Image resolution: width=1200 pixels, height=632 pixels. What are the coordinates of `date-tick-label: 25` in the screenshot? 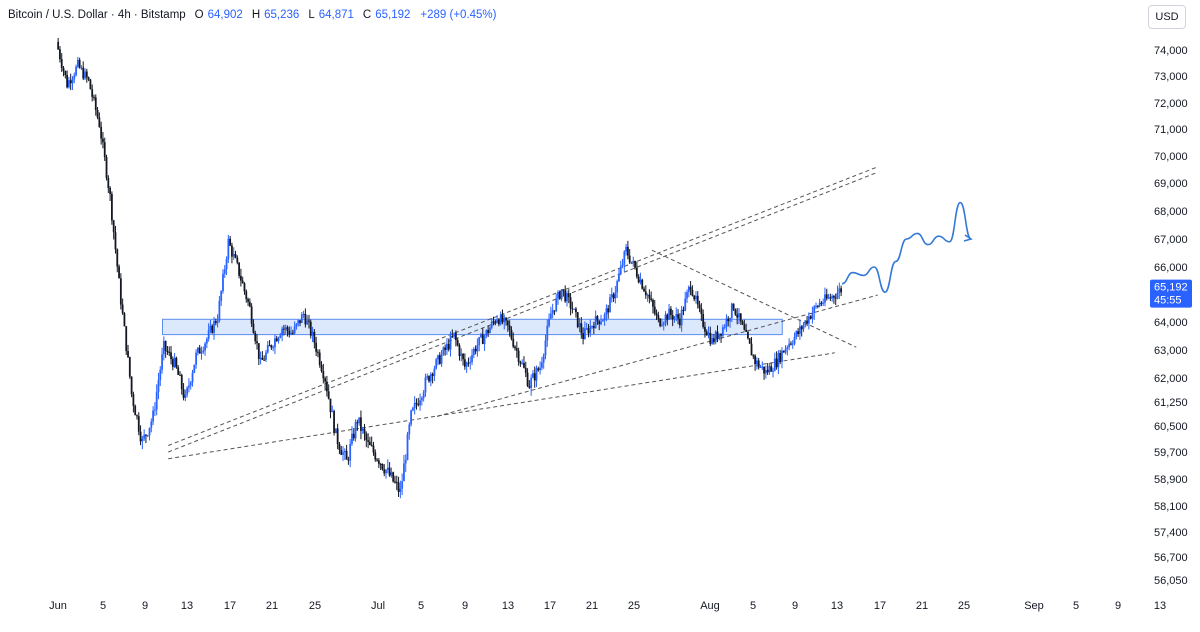 It's located at (964, 606).